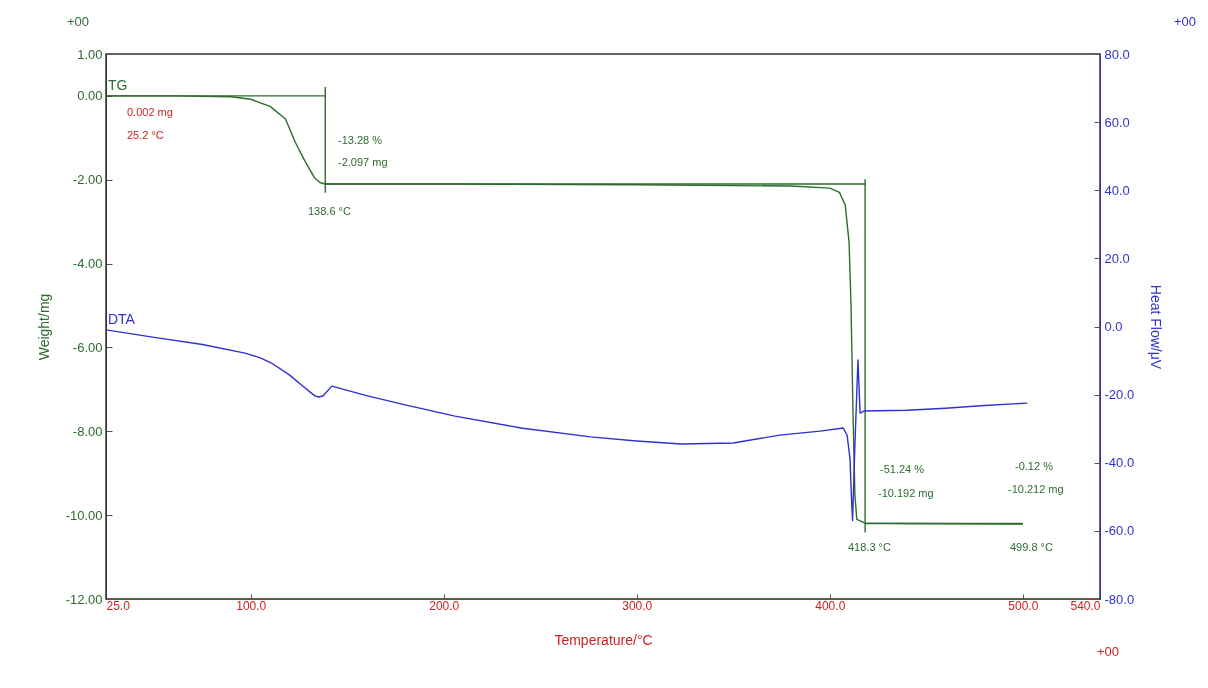  Describe the element at coordinates (1119, 395) in the screenshot. I see `y2-tick-label: -20.0` at that location.